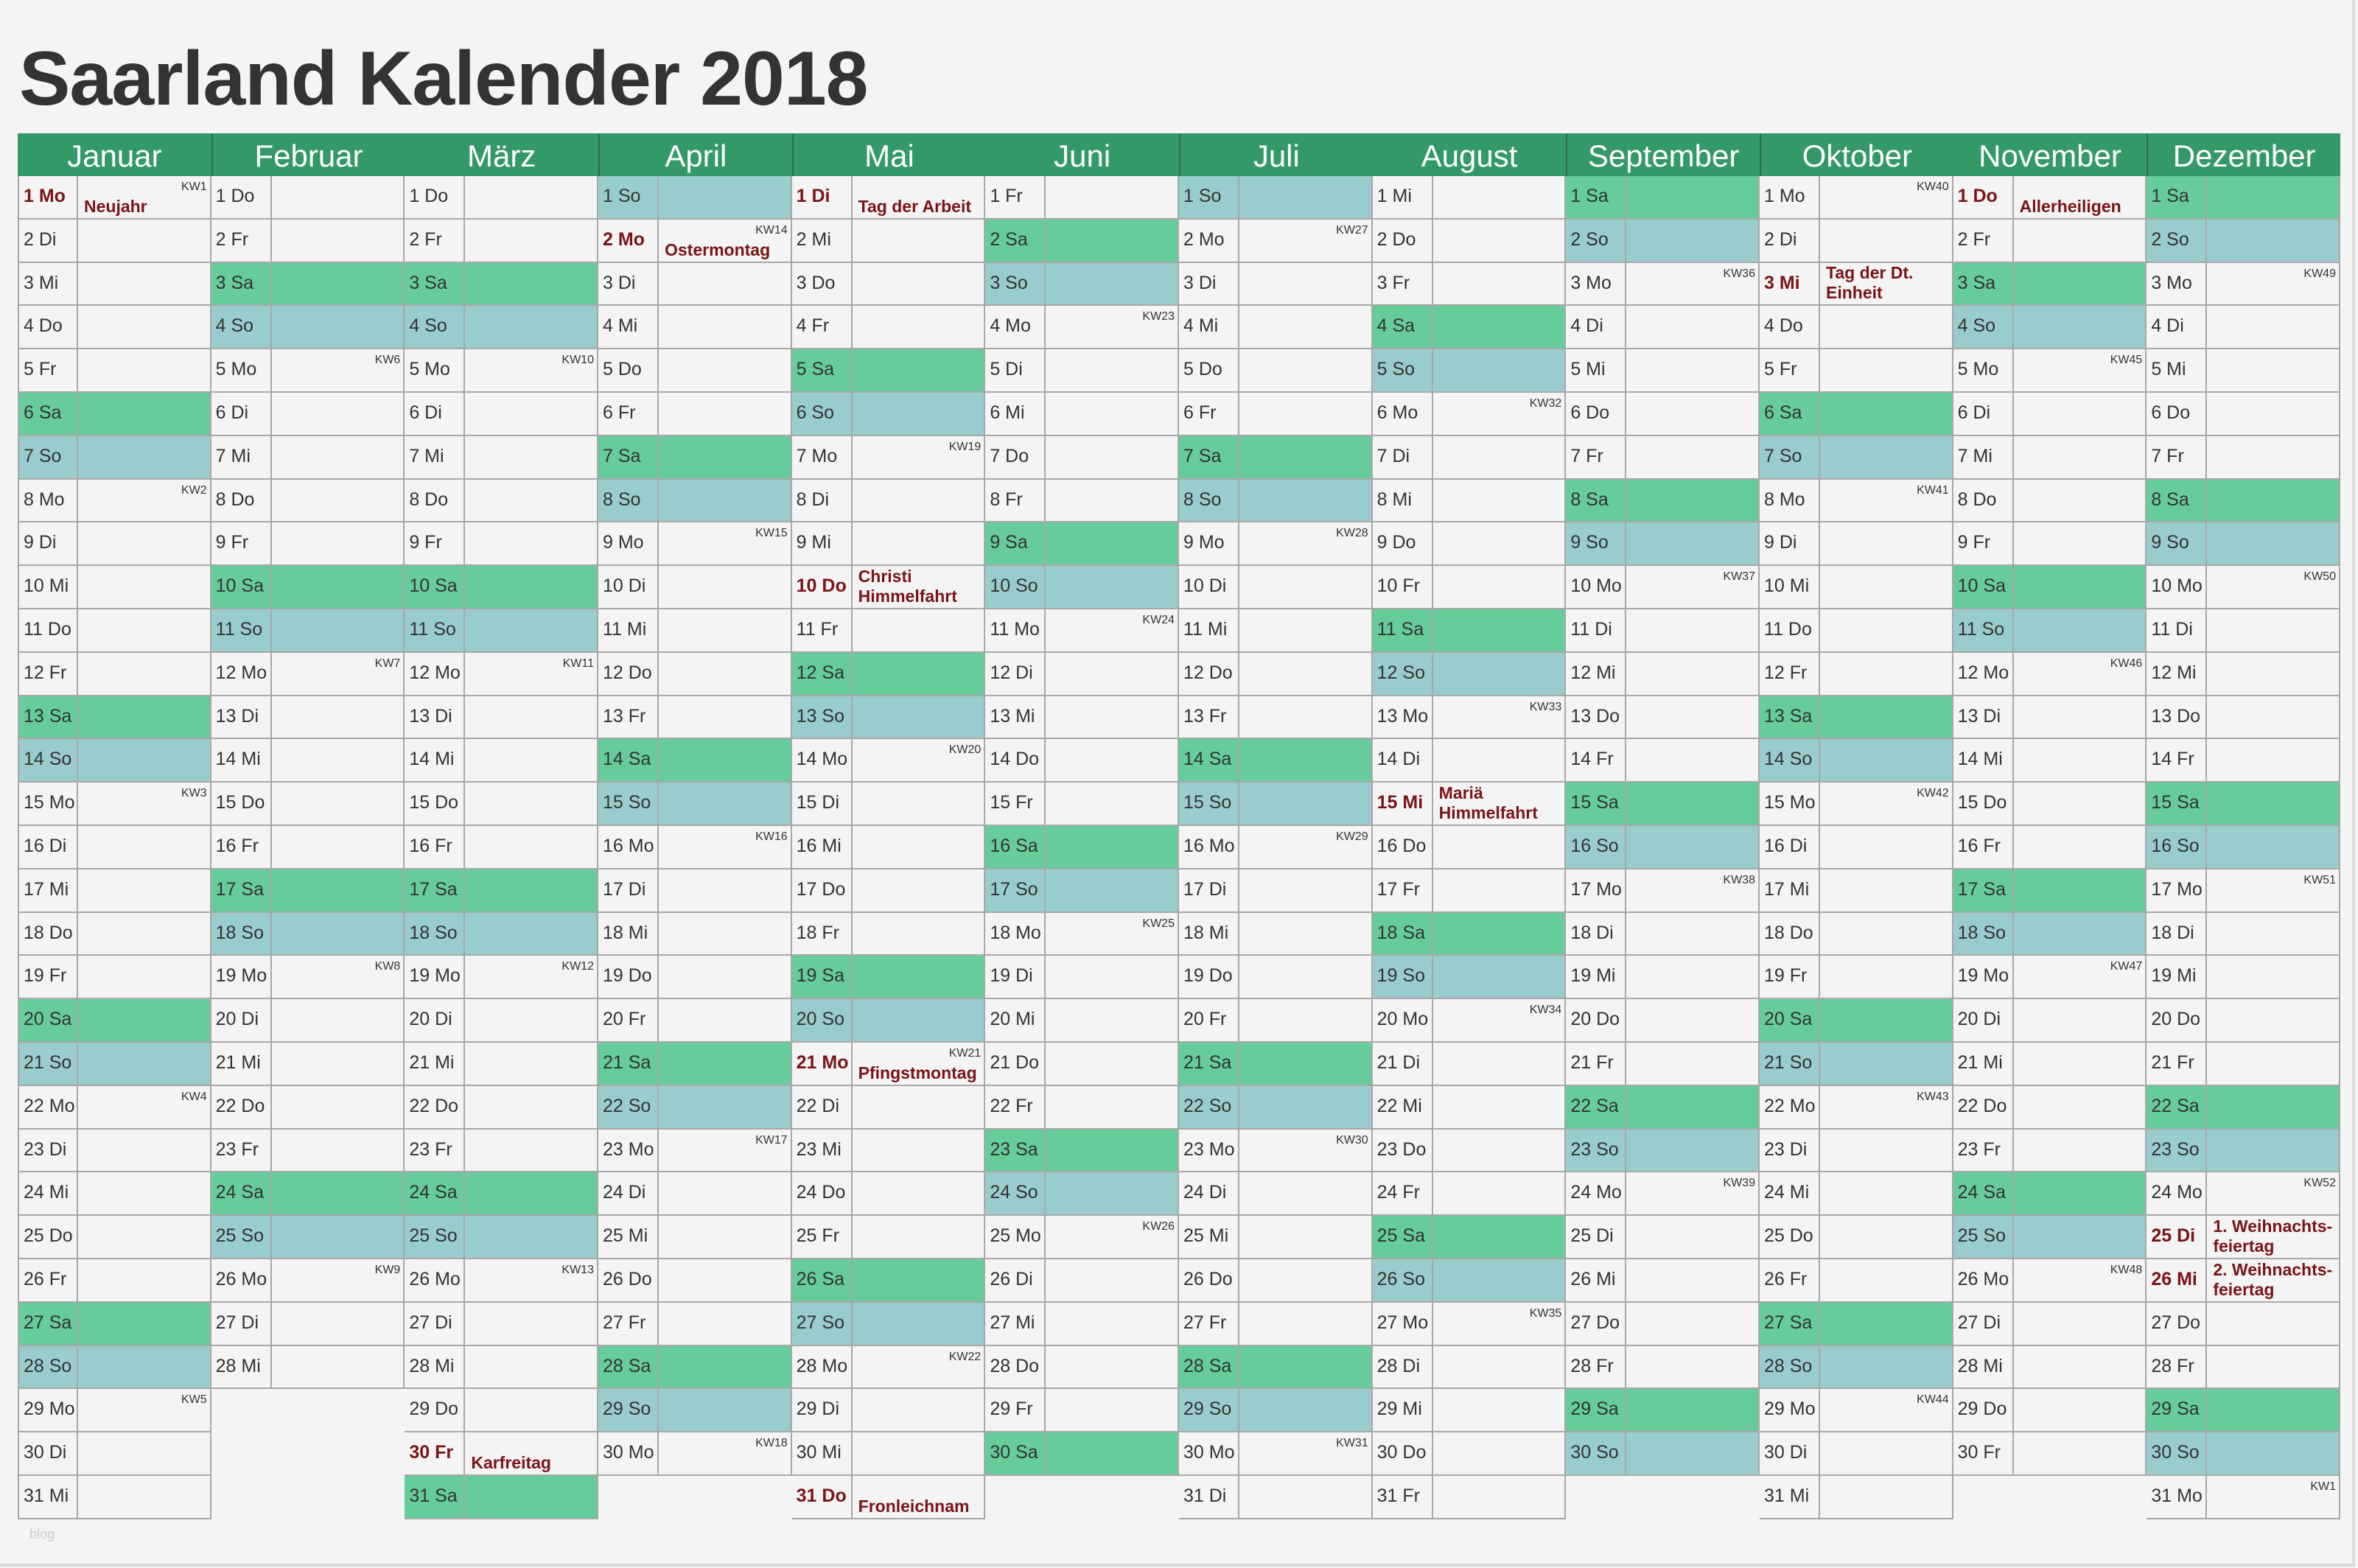  What do you see at coordinates (2177, 1021) in the screenshot?
I see `day-cell: 20 Do` at bounding box center [2177, 1021].